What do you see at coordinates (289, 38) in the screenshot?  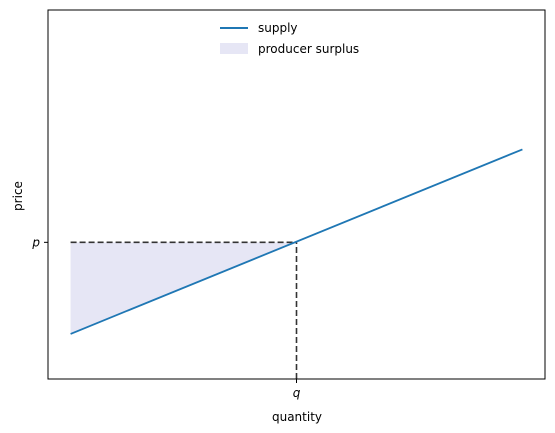 I see `legend: supply producer surplus` at bounding box center [289, 38].